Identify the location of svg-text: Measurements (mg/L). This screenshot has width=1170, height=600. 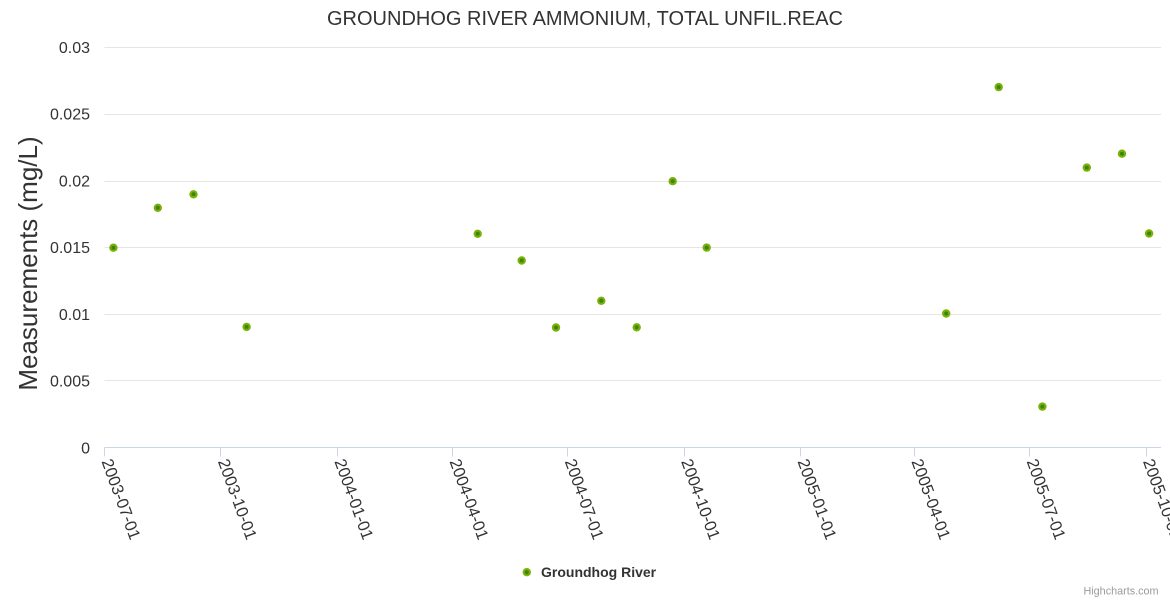
(28, 263).